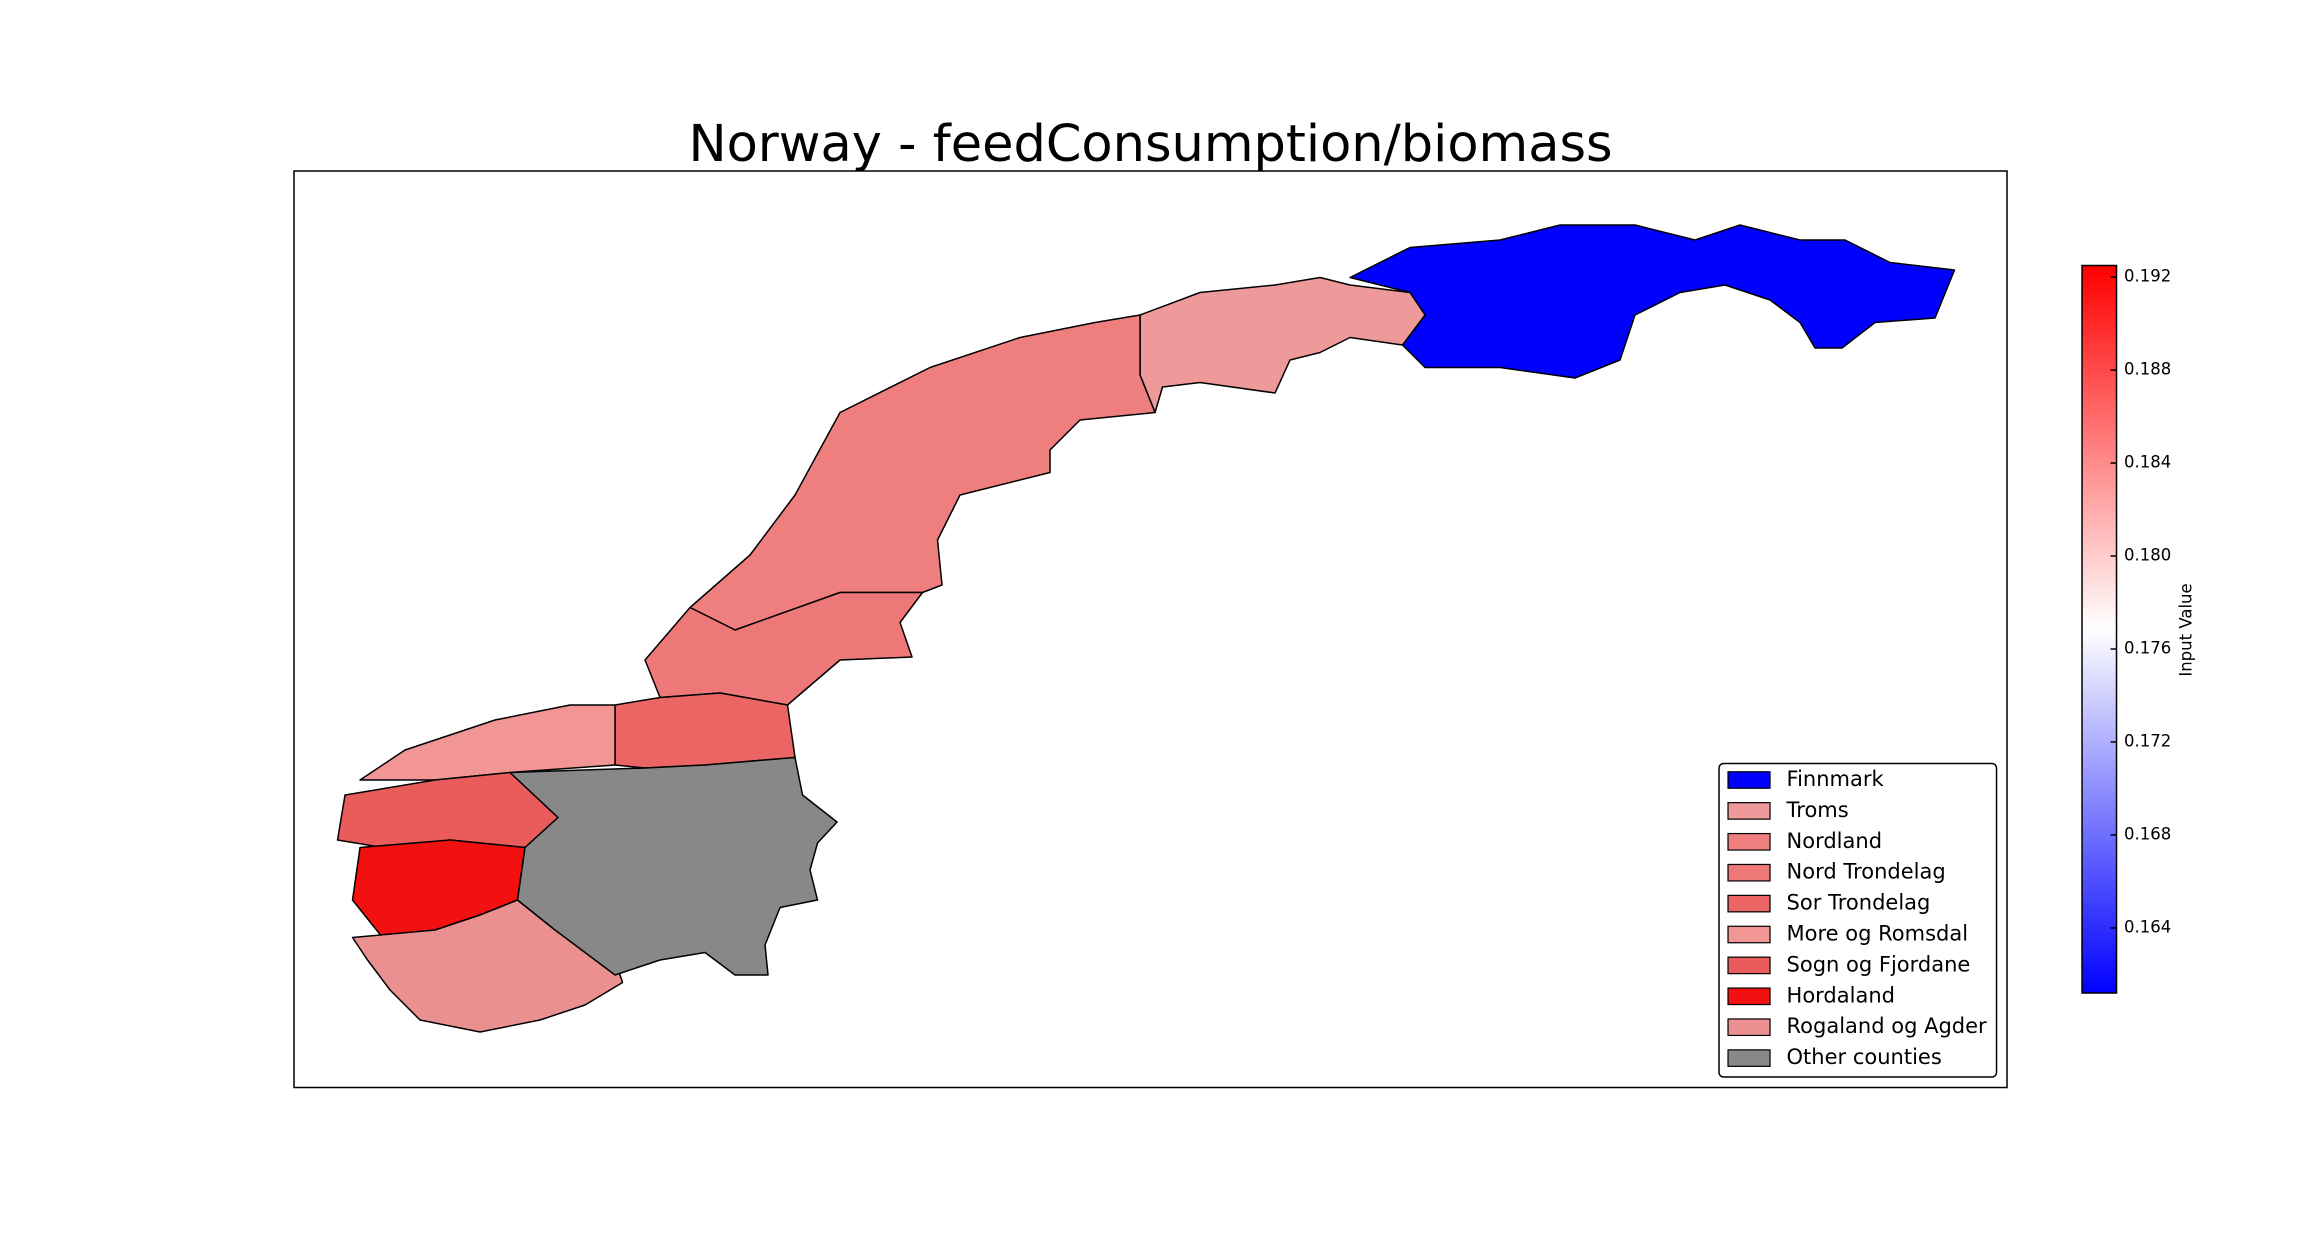  I want to click on legend-label: More og Romsdal, so click(1878, 934).